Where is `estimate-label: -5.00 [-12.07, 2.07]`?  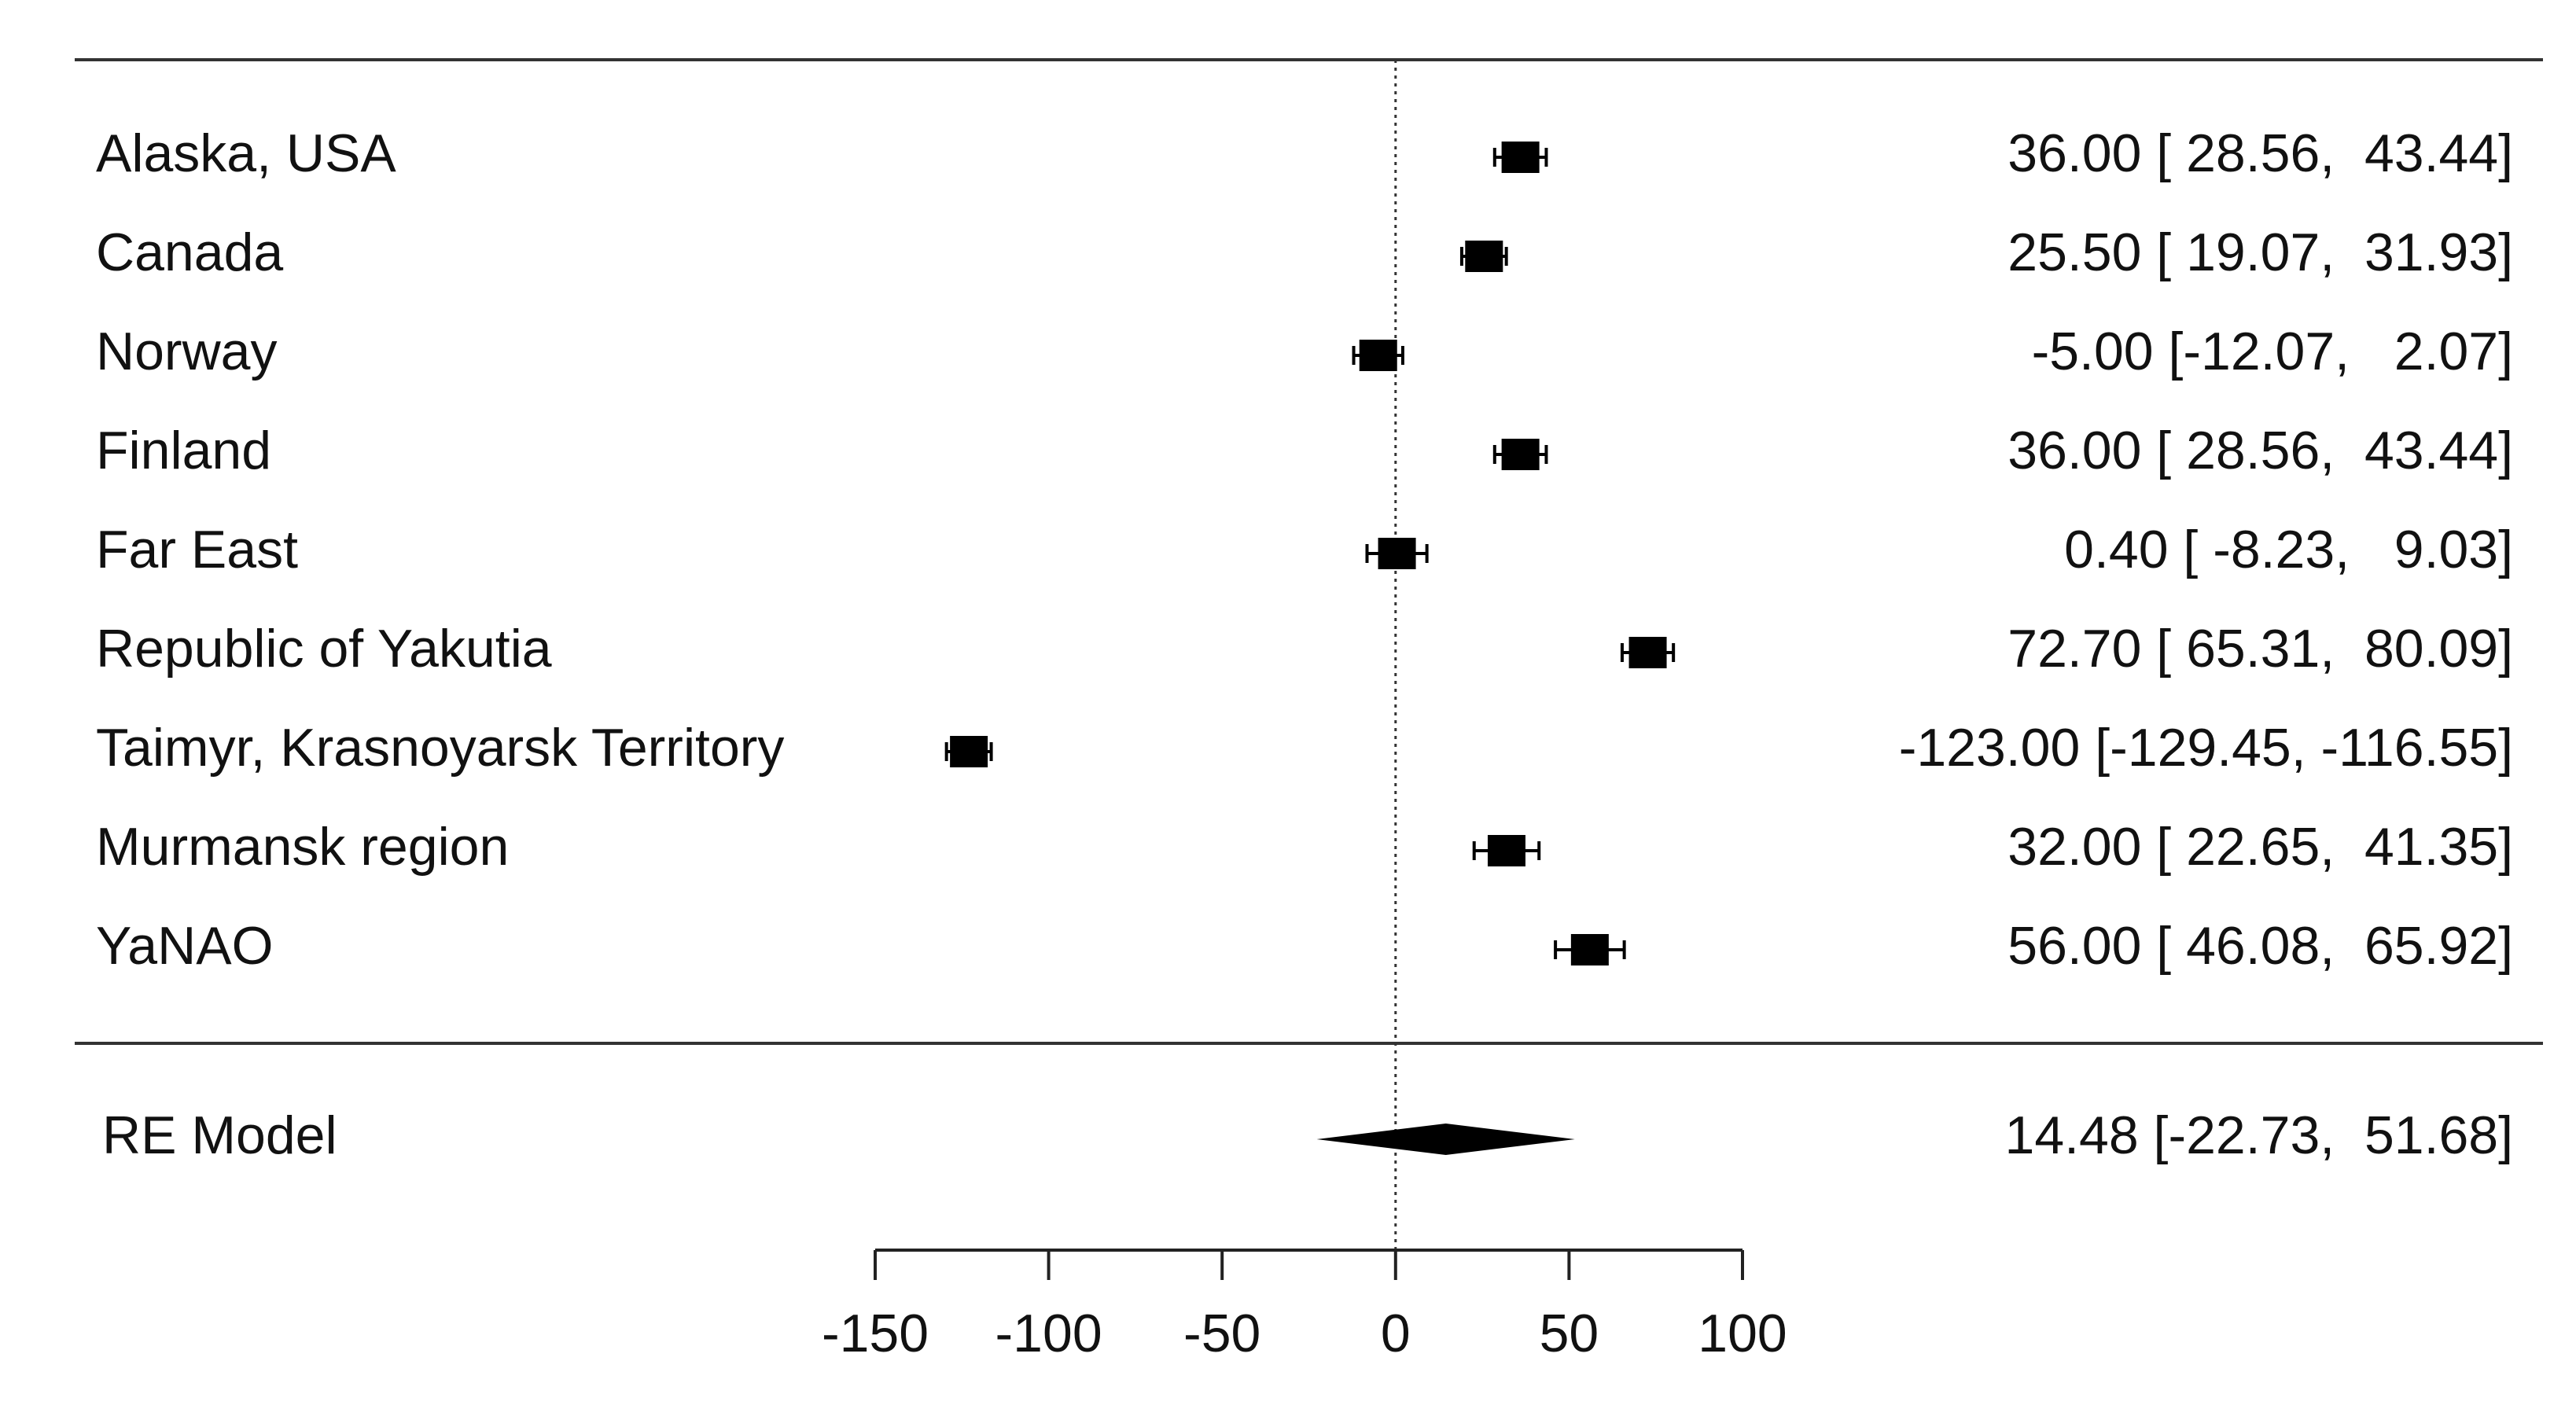 estimate-label: -5.00 [-12.07, 2.07] is located at coordinates (2272, 351).